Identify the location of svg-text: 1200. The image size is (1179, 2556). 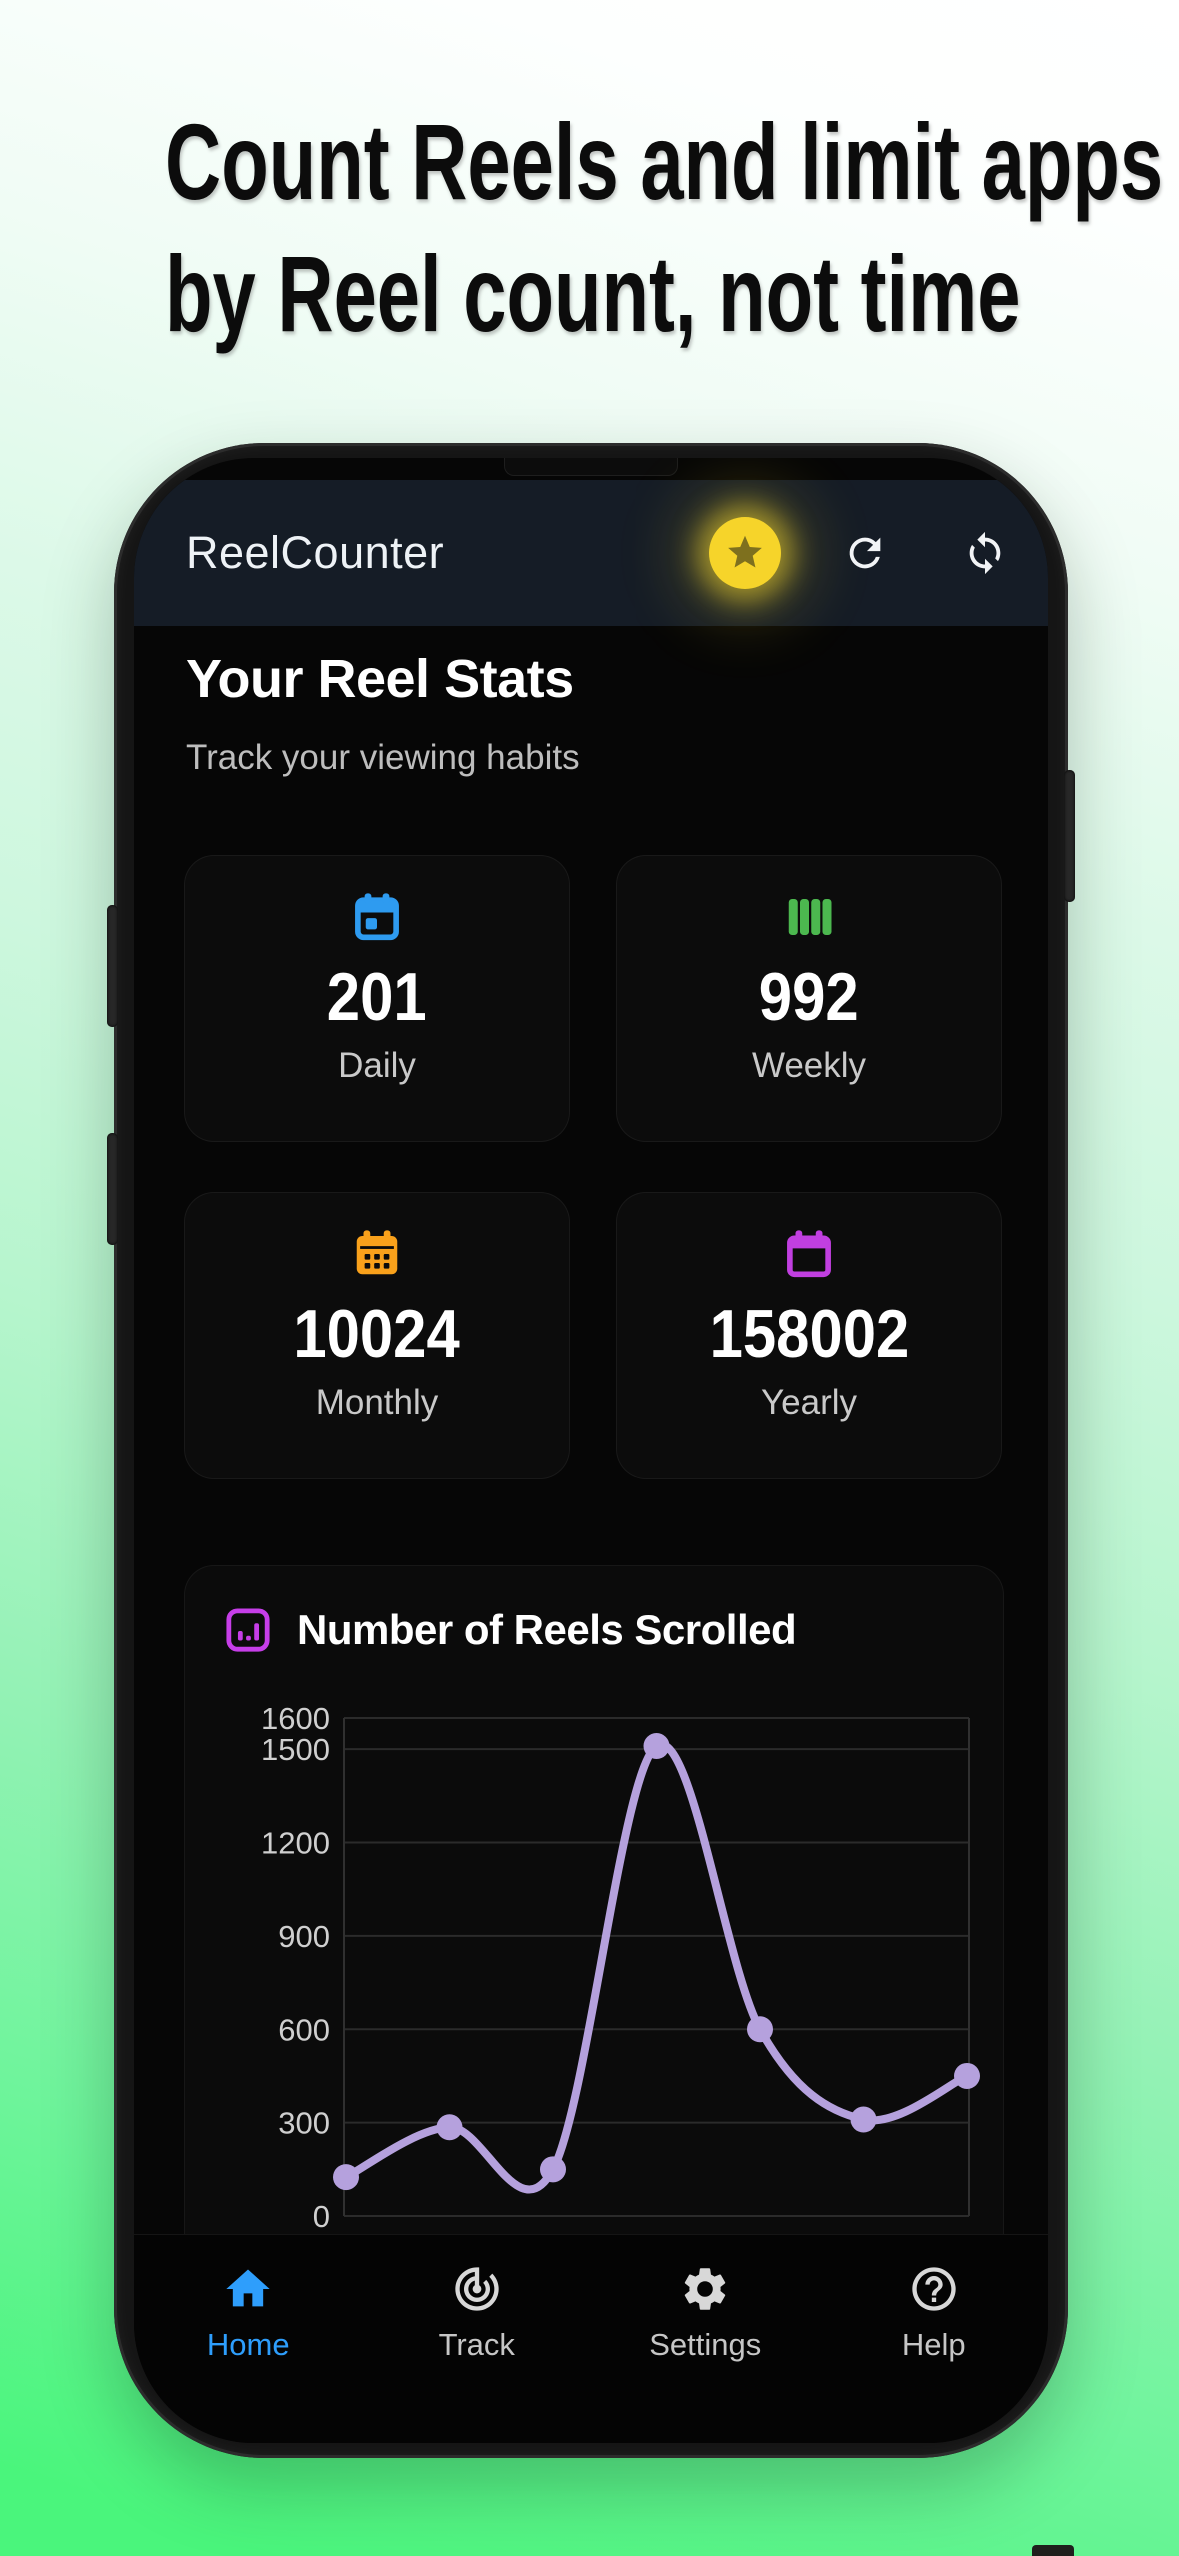
(295, 1843).